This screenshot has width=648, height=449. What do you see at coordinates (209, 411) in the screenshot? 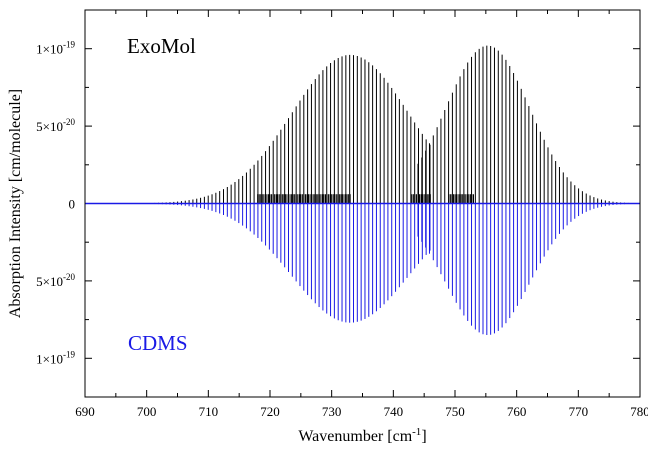
I see `x-tick-label: 710` at bounding box center [209, 411].